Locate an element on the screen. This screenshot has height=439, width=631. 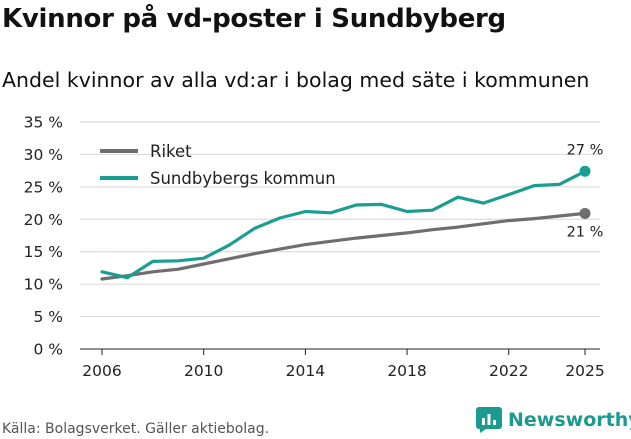
y-tick-label: 35 % is located at coordinates (43, 123).